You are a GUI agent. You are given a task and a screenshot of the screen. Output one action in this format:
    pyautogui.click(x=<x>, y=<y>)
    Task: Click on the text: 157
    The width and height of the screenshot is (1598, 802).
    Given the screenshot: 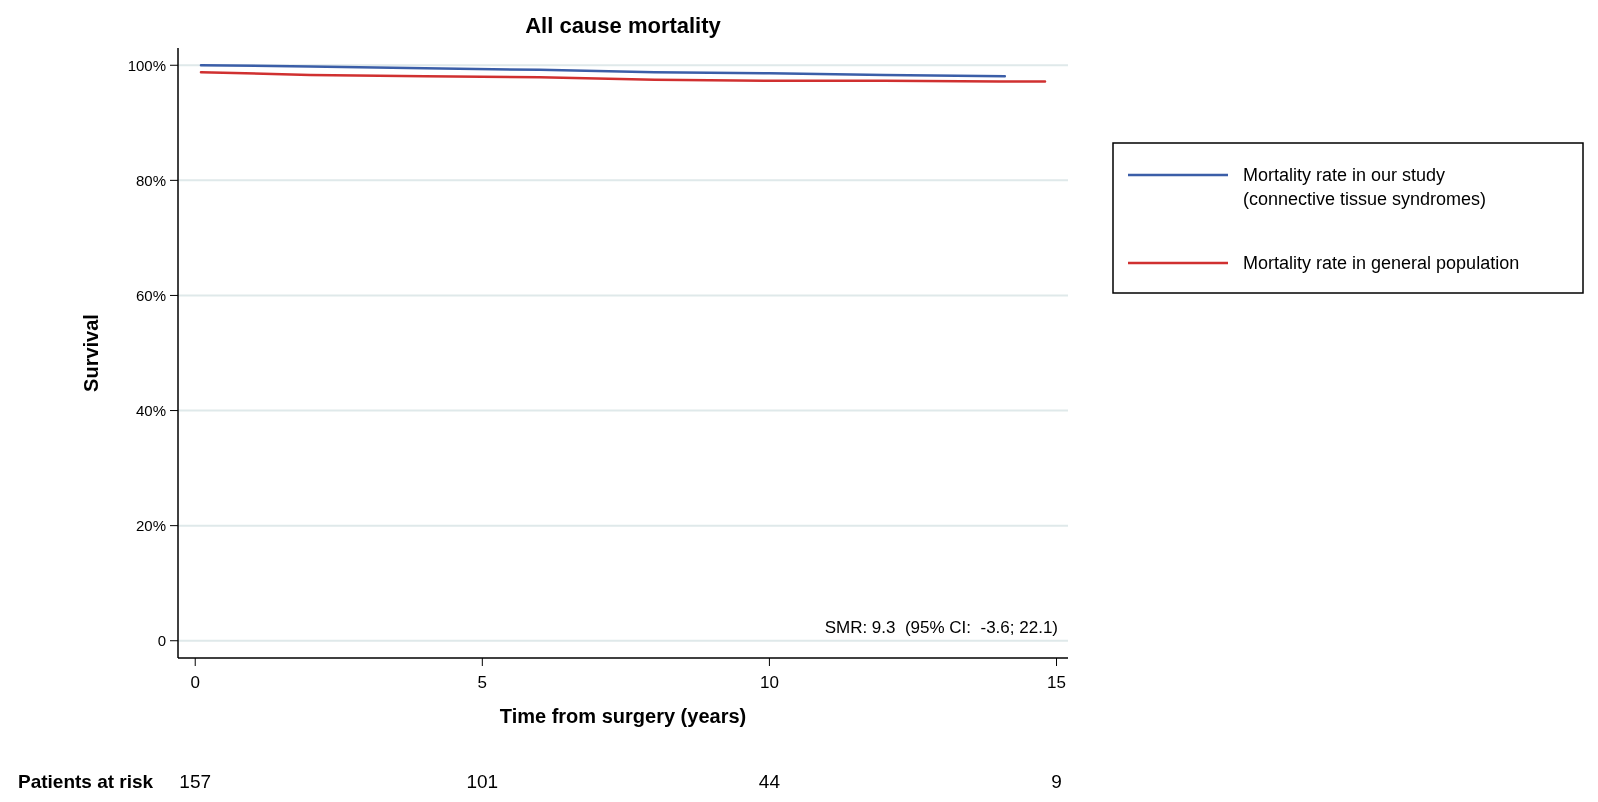 What is the action you would take?
    pyautogui.click(x=195, y=781)
    